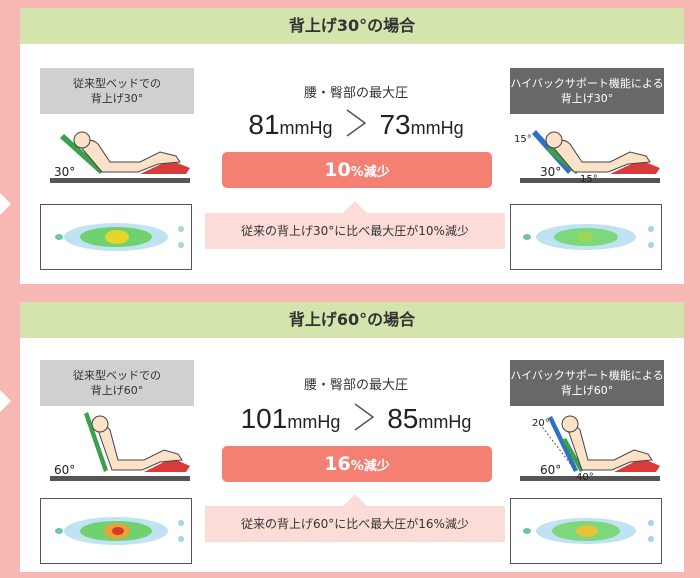  Describe the element at coordinates (587, 91) in the screenshot. I see `hibac-label: ハイバックサポート機能による 背上げ30°` at that location.